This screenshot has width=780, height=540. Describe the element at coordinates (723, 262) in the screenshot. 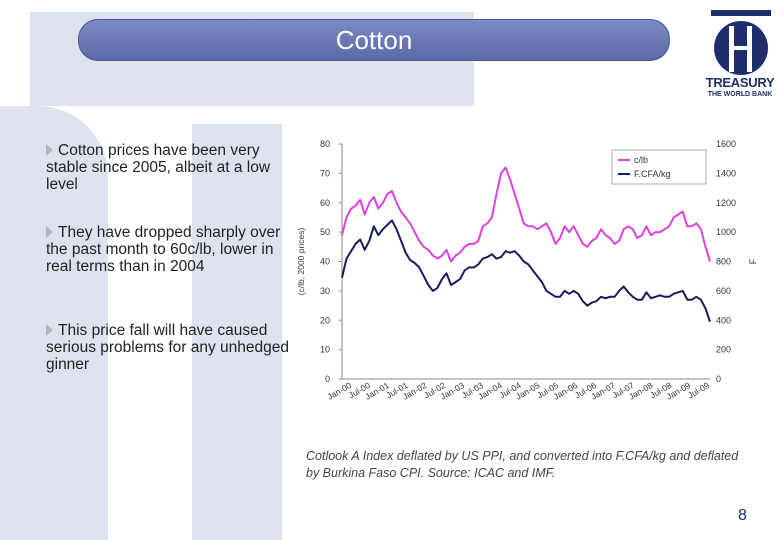

I see `y-tick-label-right: 800` at that location.